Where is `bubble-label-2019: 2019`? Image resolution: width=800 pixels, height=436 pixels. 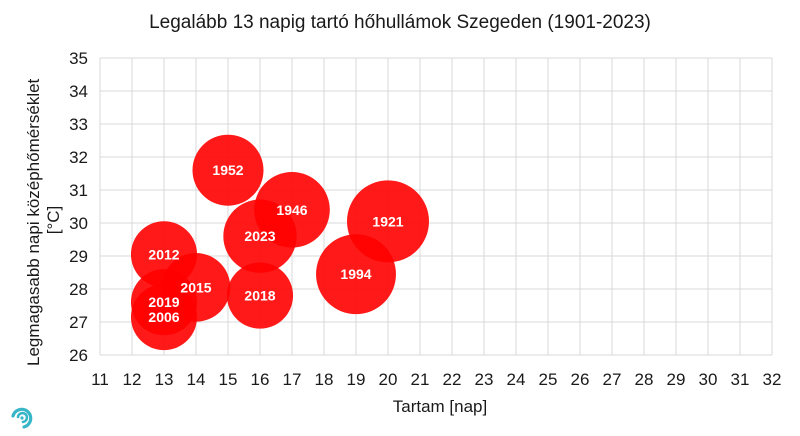
bubble-label-2019: 2019 is located at coordinates (163, 302).